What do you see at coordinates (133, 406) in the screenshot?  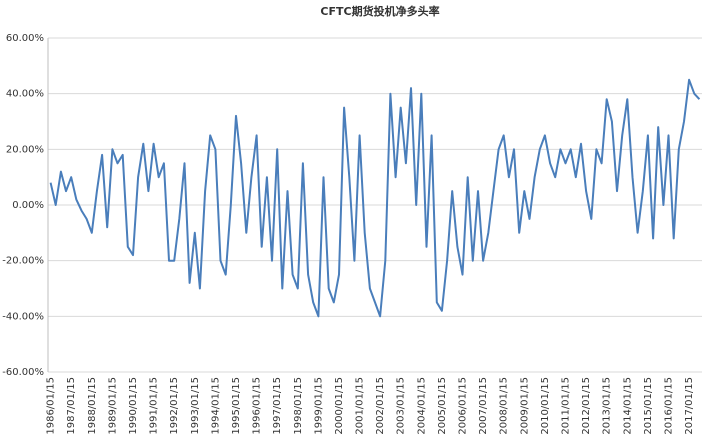 I see `x-tick-label: 1990/01/15` at bounding box center [133, 406].